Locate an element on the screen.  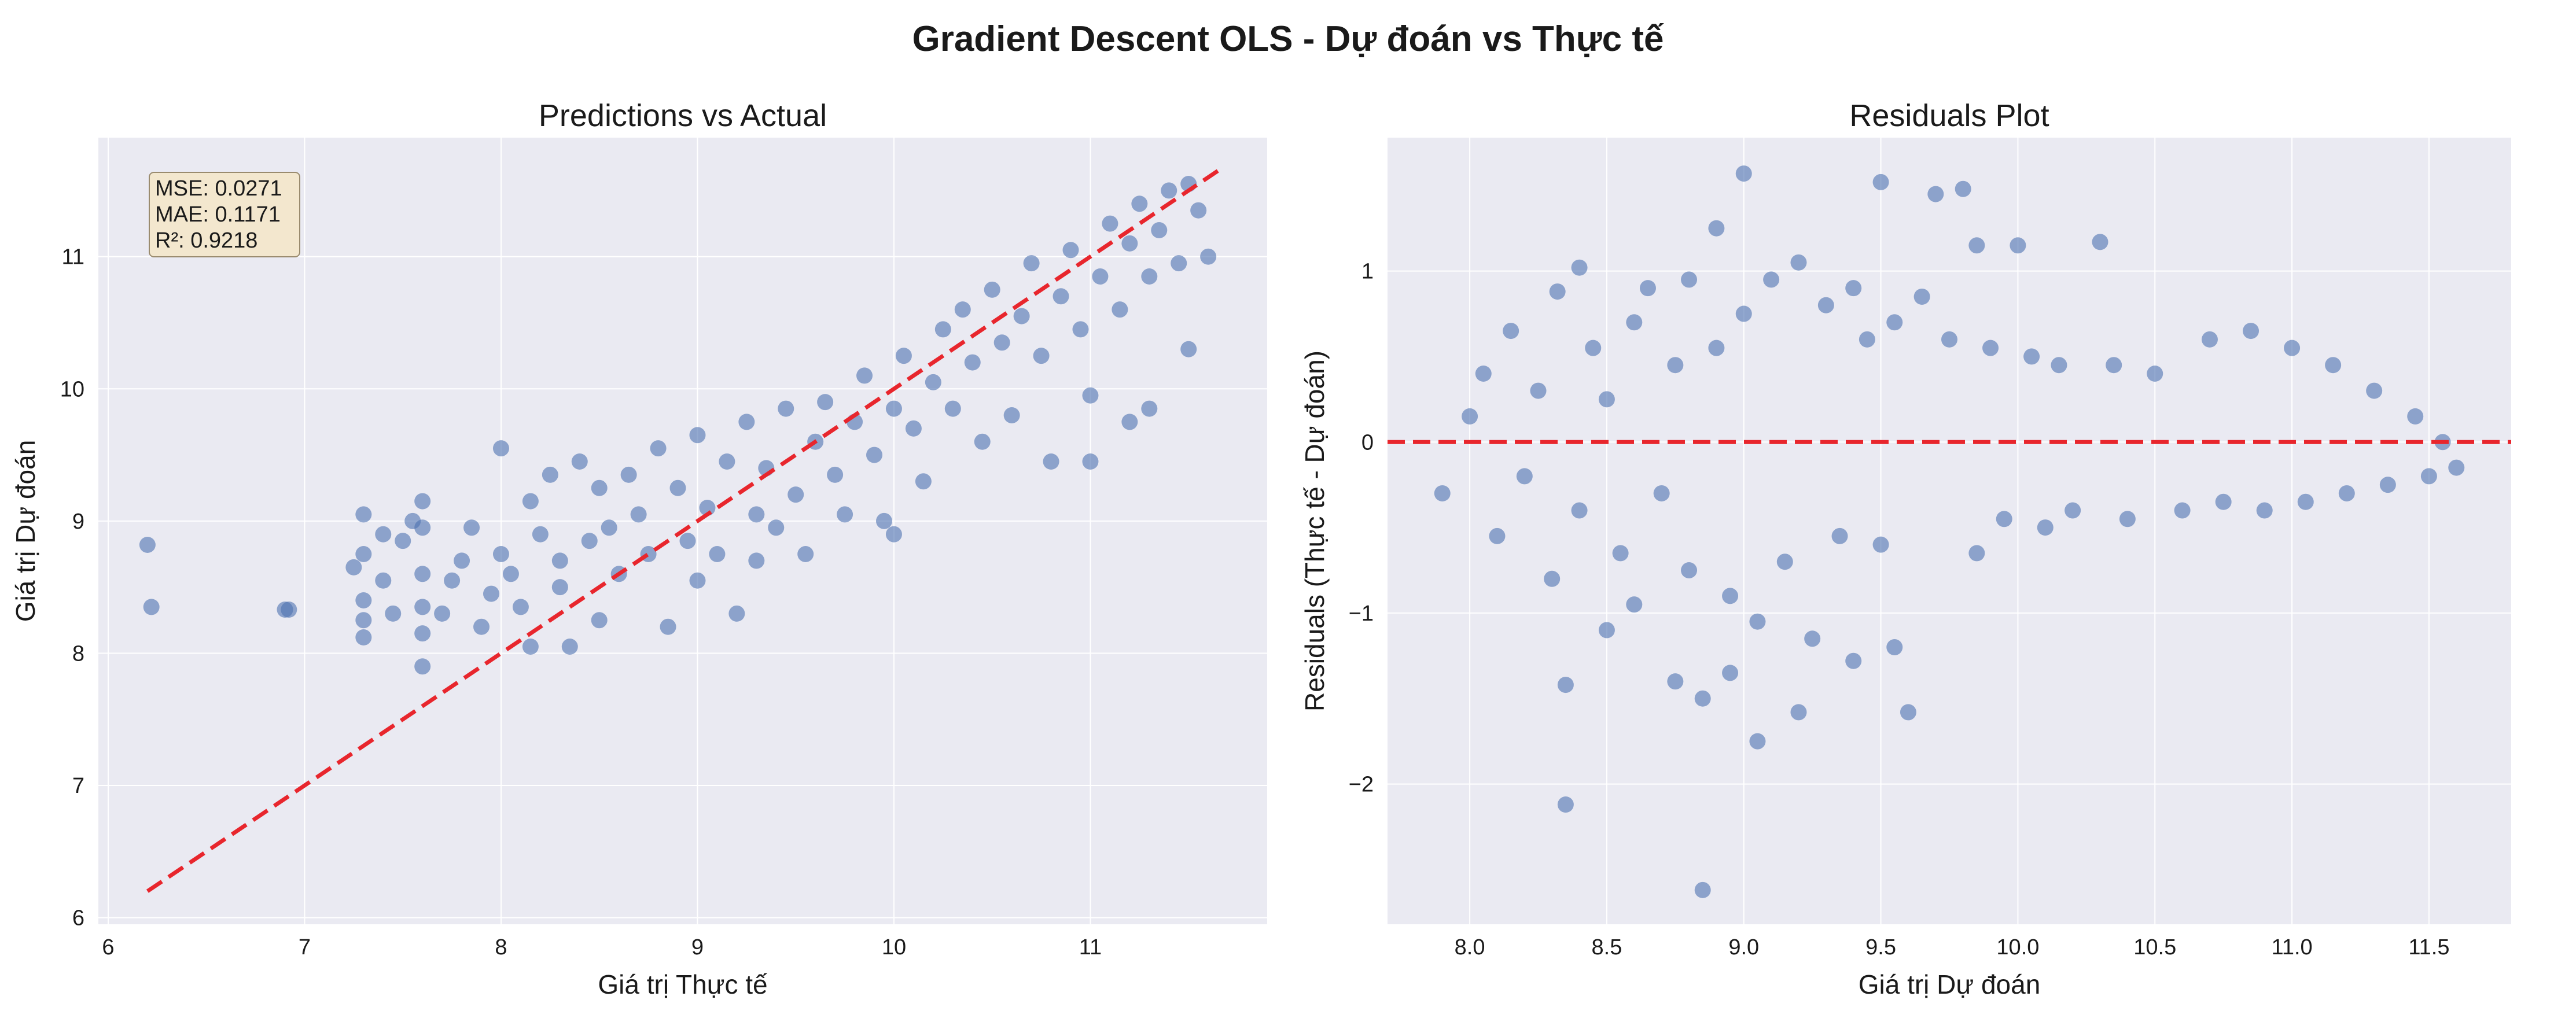
x-tick-label: 11.5 is located at coordinates (2428, 947).